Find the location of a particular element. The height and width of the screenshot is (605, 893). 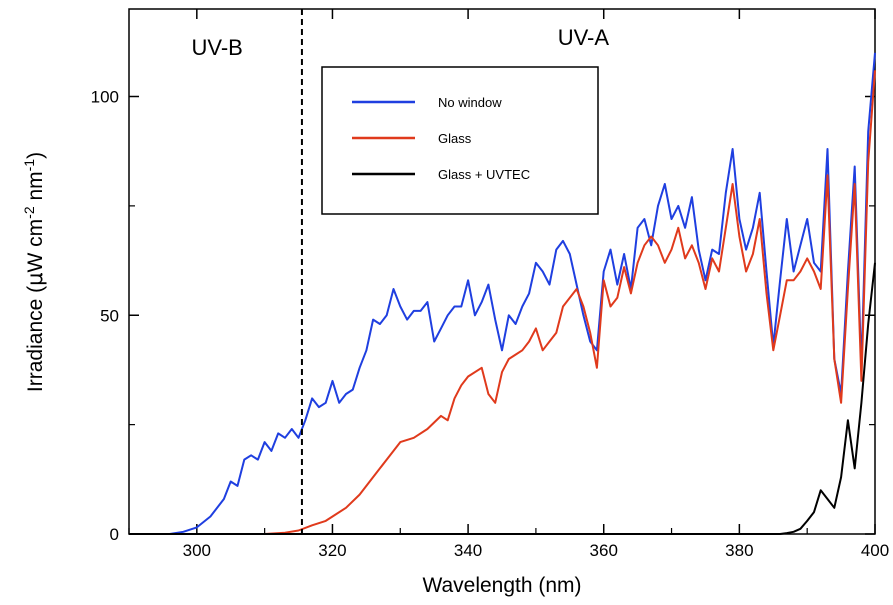

legend: No window Glass Glass + UVTEC is located at coordinates (460, 140).